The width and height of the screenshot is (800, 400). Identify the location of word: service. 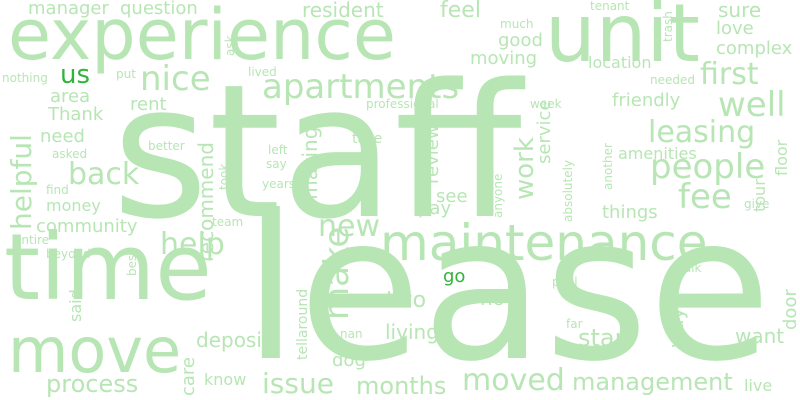
(544, 131).